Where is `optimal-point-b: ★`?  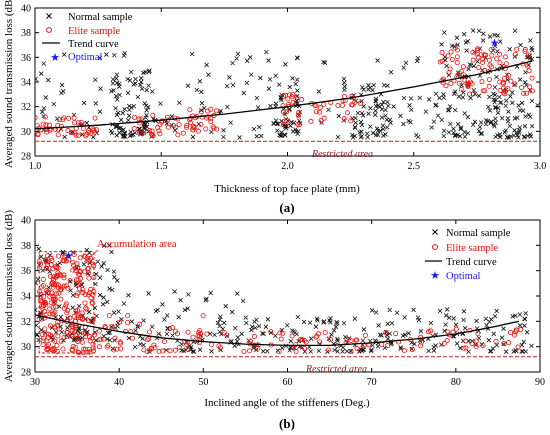 optimal-point-b: ★ is located at coordinates (69, 256).